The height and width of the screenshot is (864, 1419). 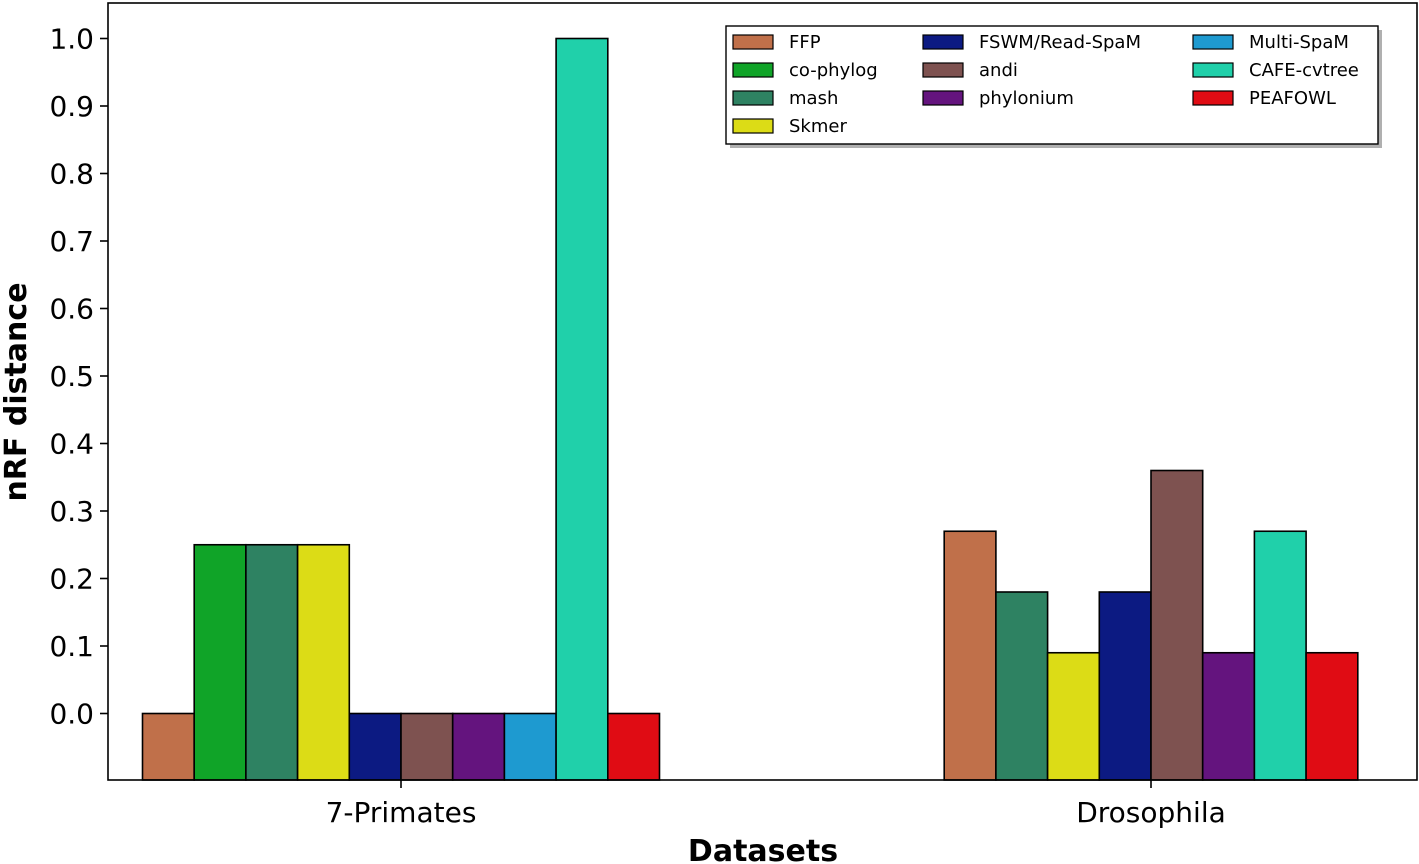 What do you see at coordinates (478, 746) in the screenshot?
I see `bar-phylonium-7-primates` at bounding box center [478, 746].